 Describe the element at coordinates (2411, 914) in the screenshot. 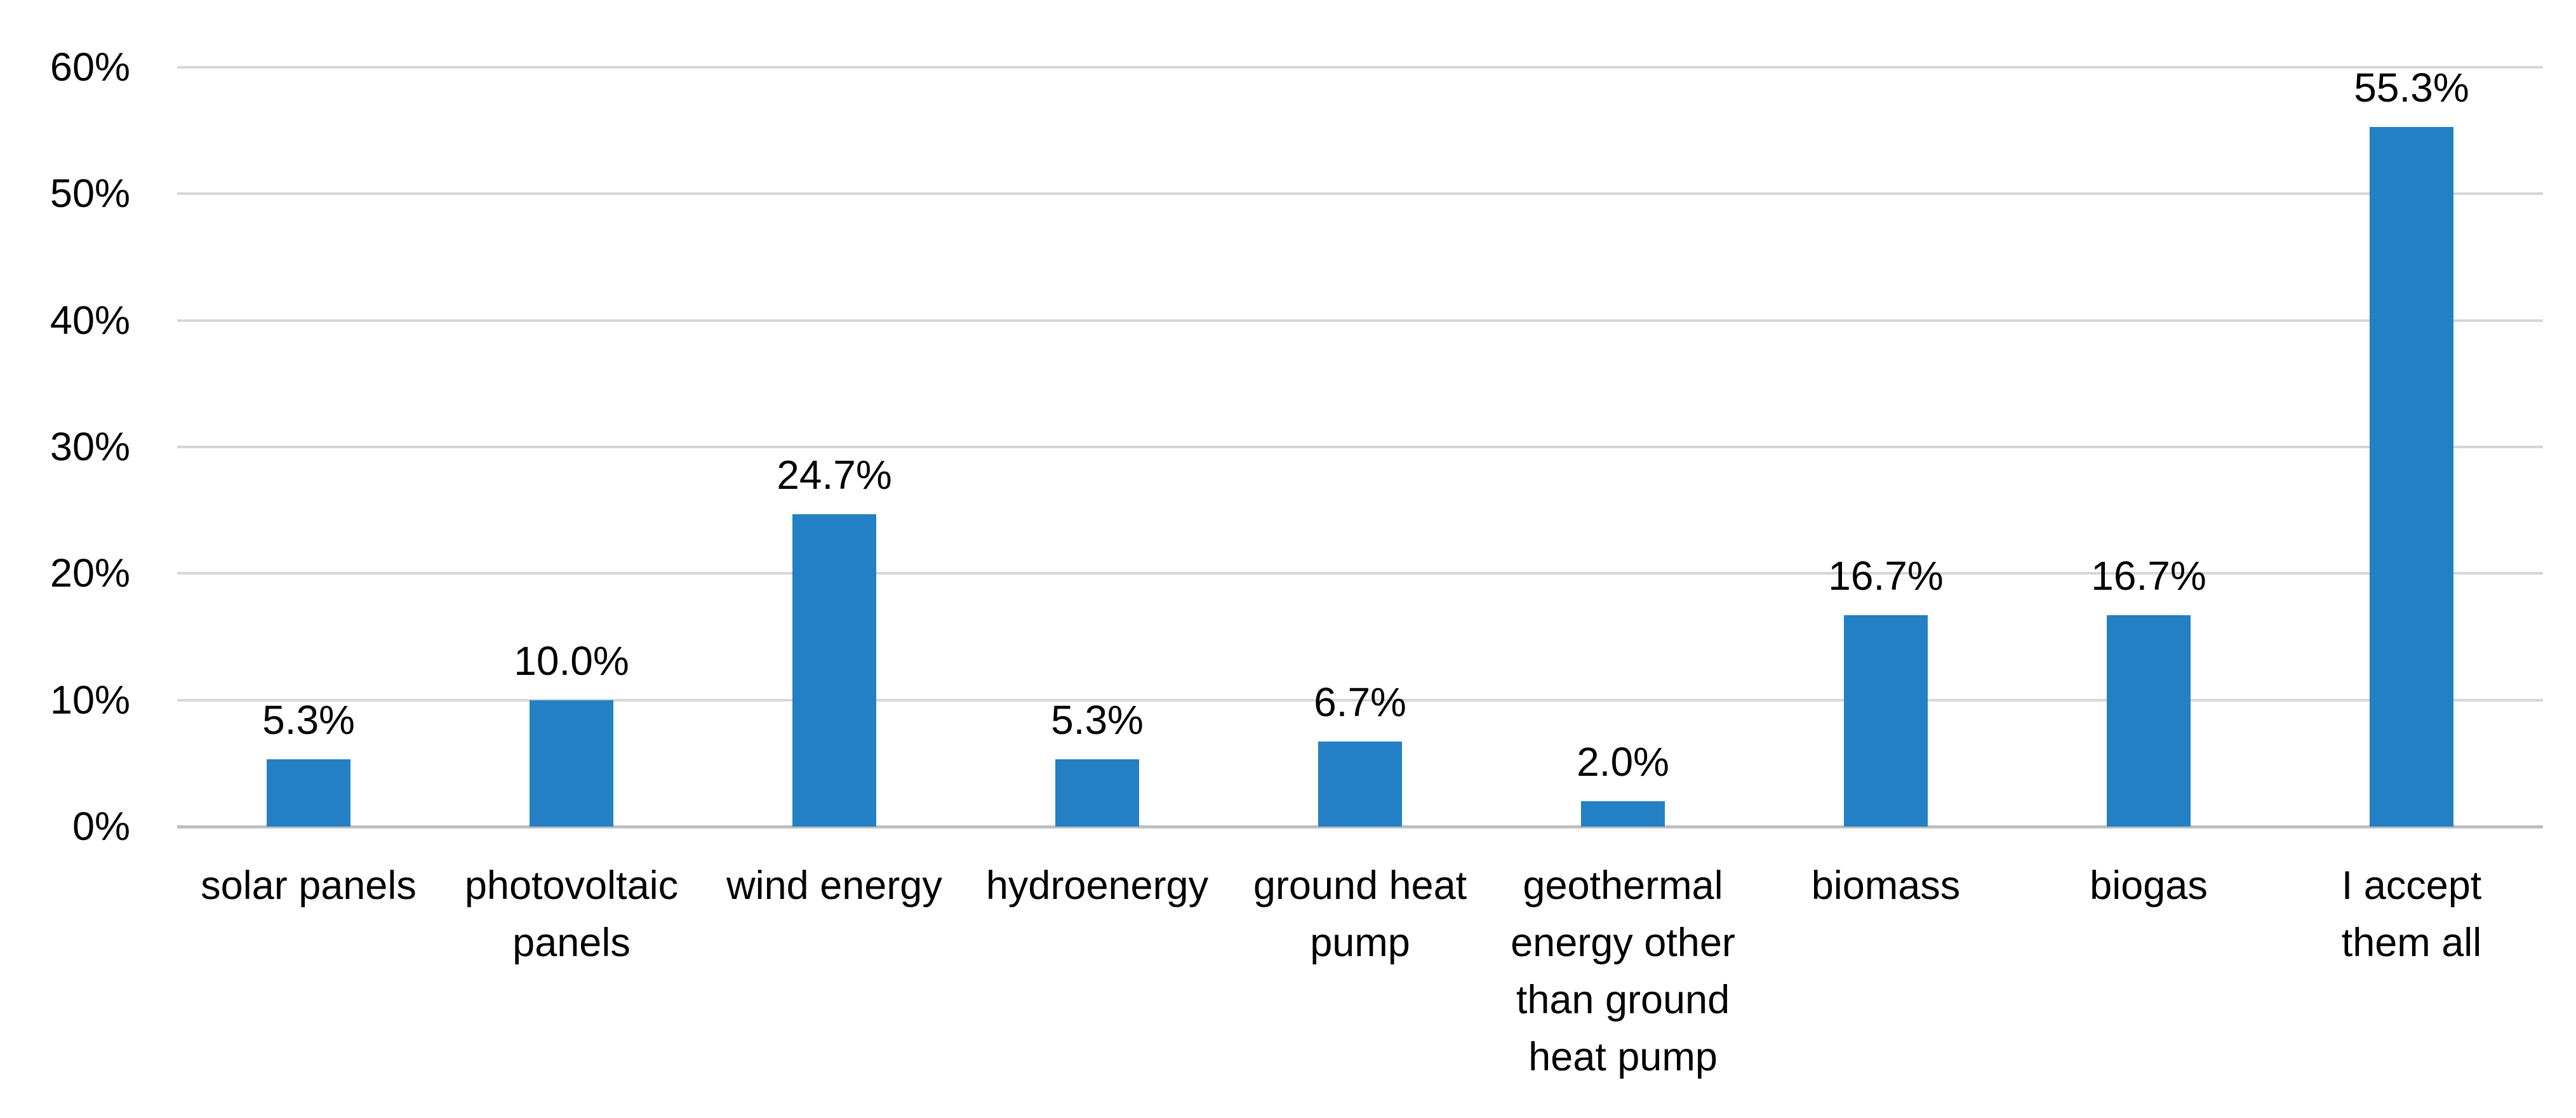

I see `category-label: I accept them all` at that location.